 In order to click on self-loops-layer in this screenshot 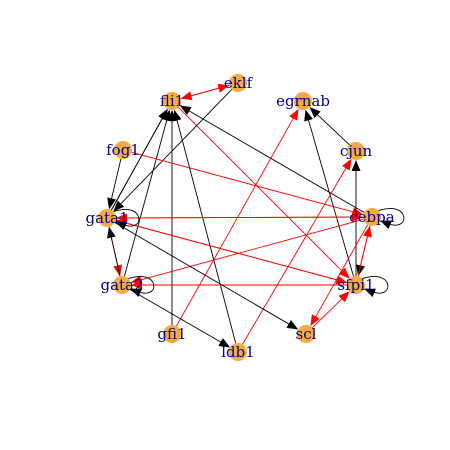, I will do `click(259, 253)`.